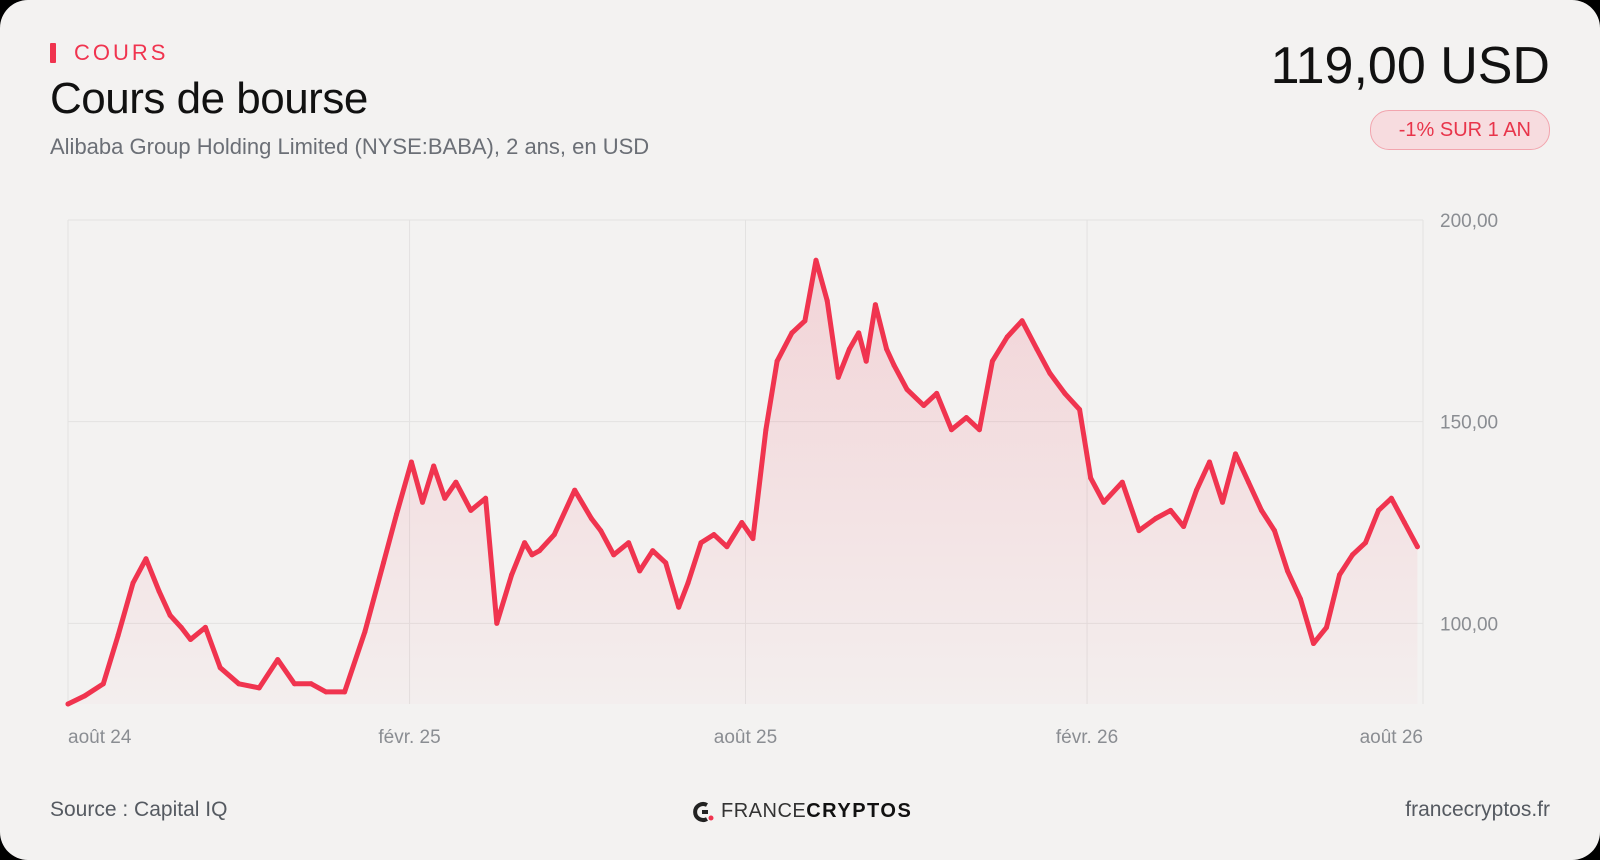 The width and height of the screenshot is (1600, 860). I want to click on y-tick-label: 150,00, so click(1469, 423).